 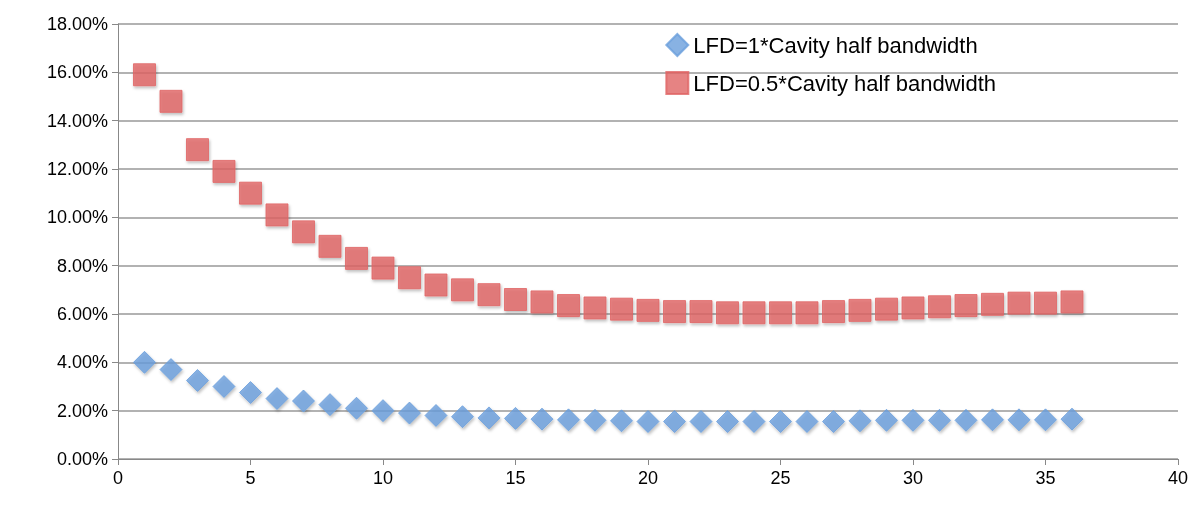 What do you see at coordinates (515, 478) in the screenshot?
I see `x-tick-label: 15` at bounding box center [515, 478].